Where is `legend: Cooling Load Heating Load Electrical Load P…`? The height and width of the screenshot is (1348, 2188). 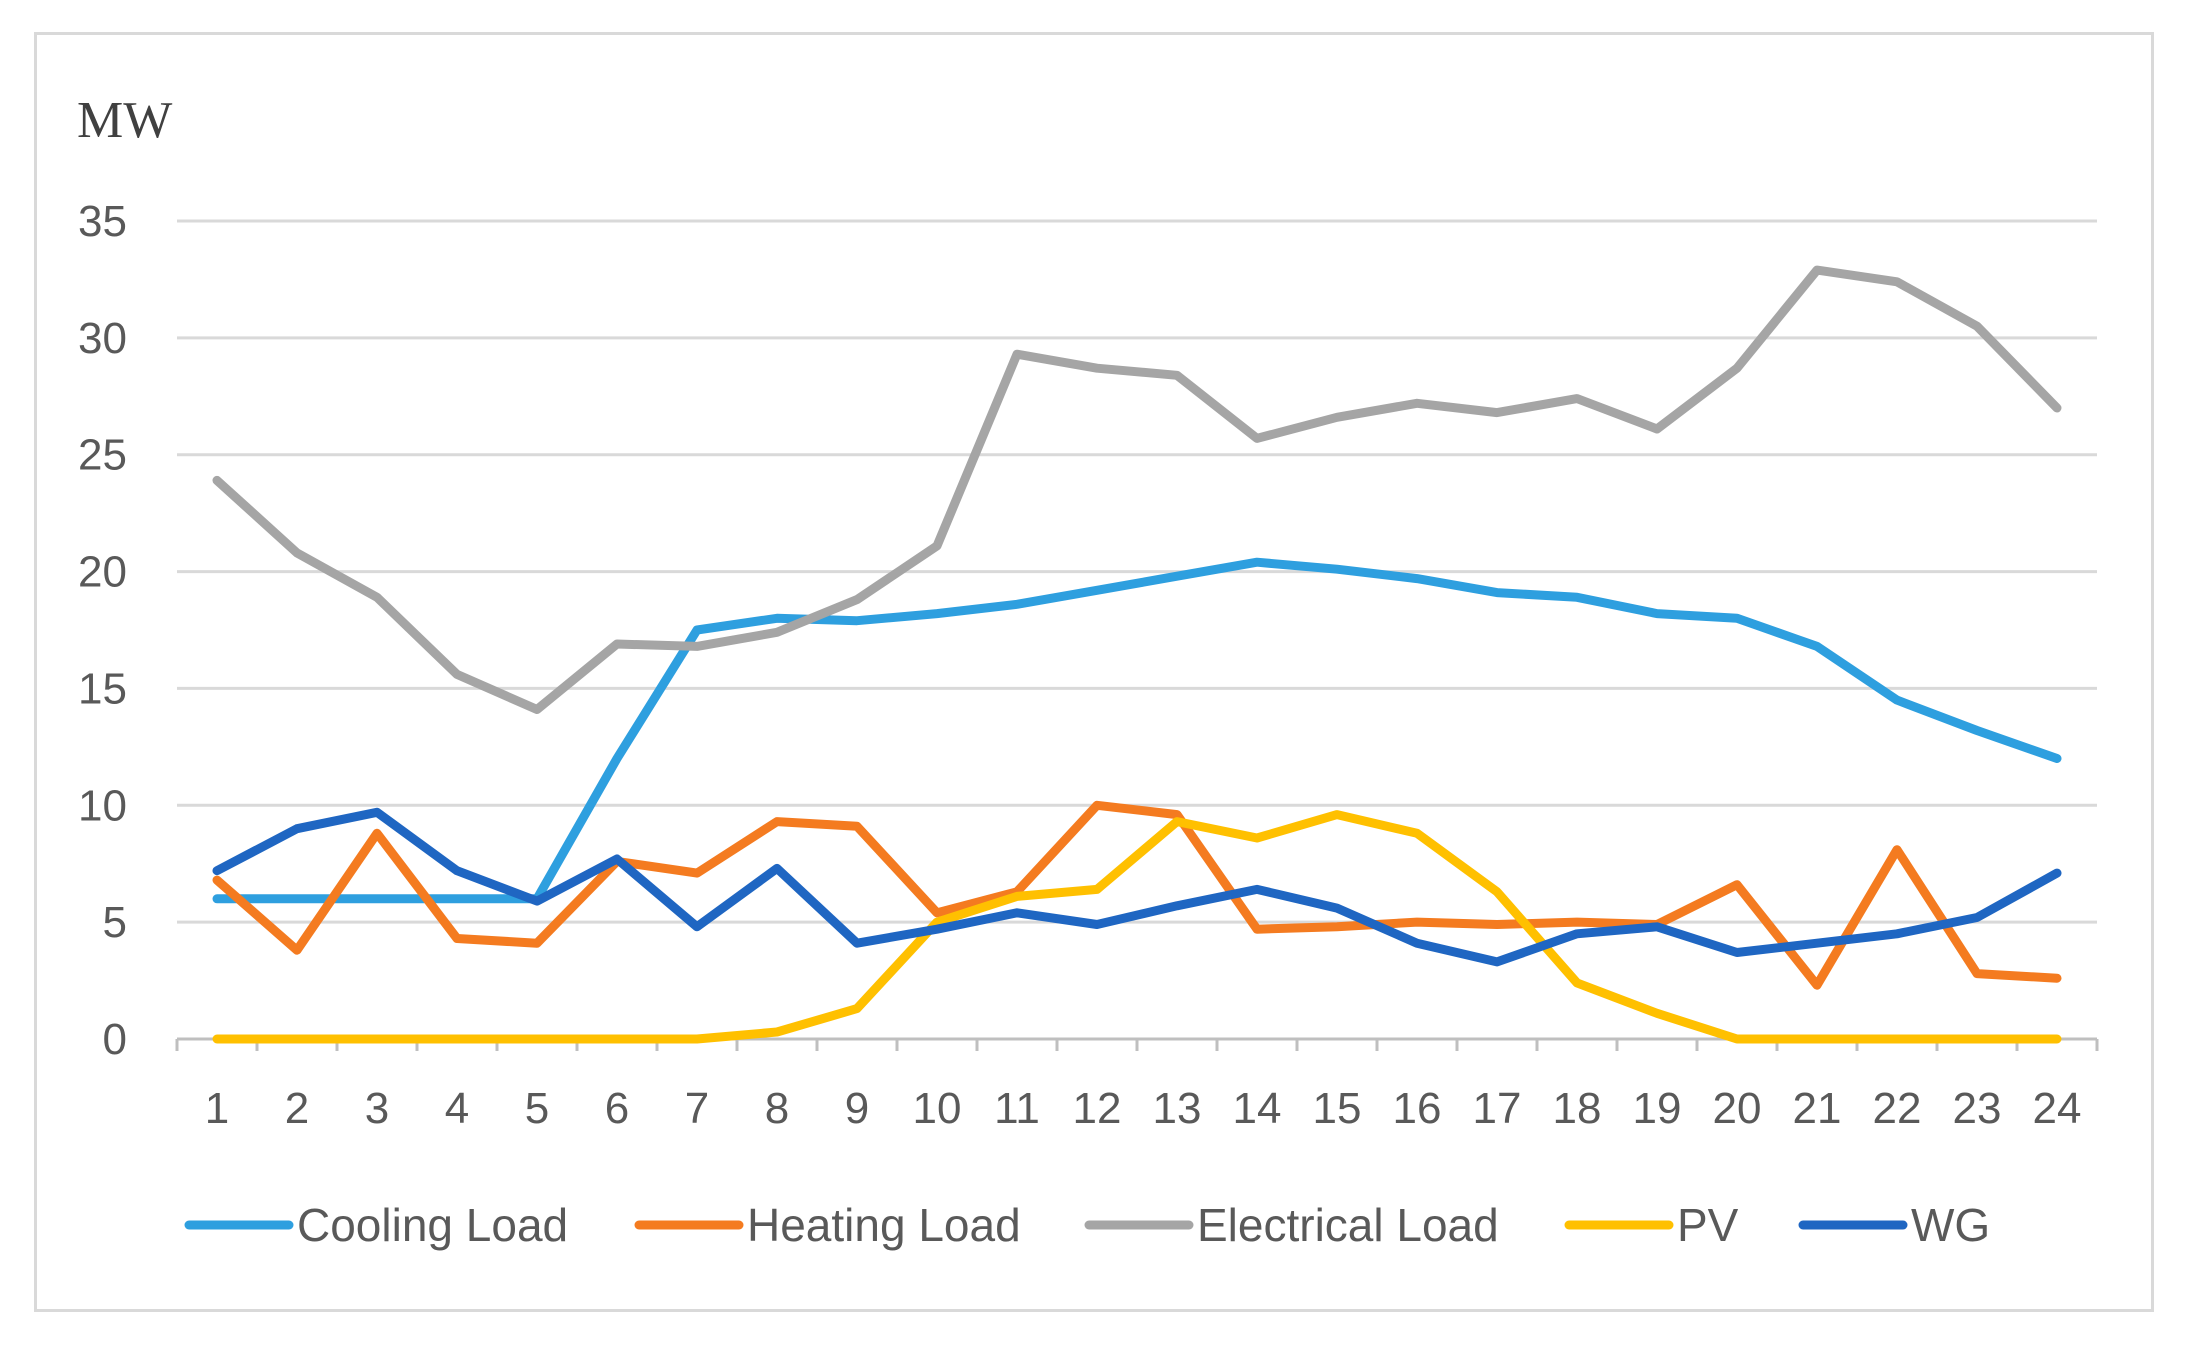
legend: Cooling Load Heating Load Electrical Load P… is located at coordinates (1087, 1225).